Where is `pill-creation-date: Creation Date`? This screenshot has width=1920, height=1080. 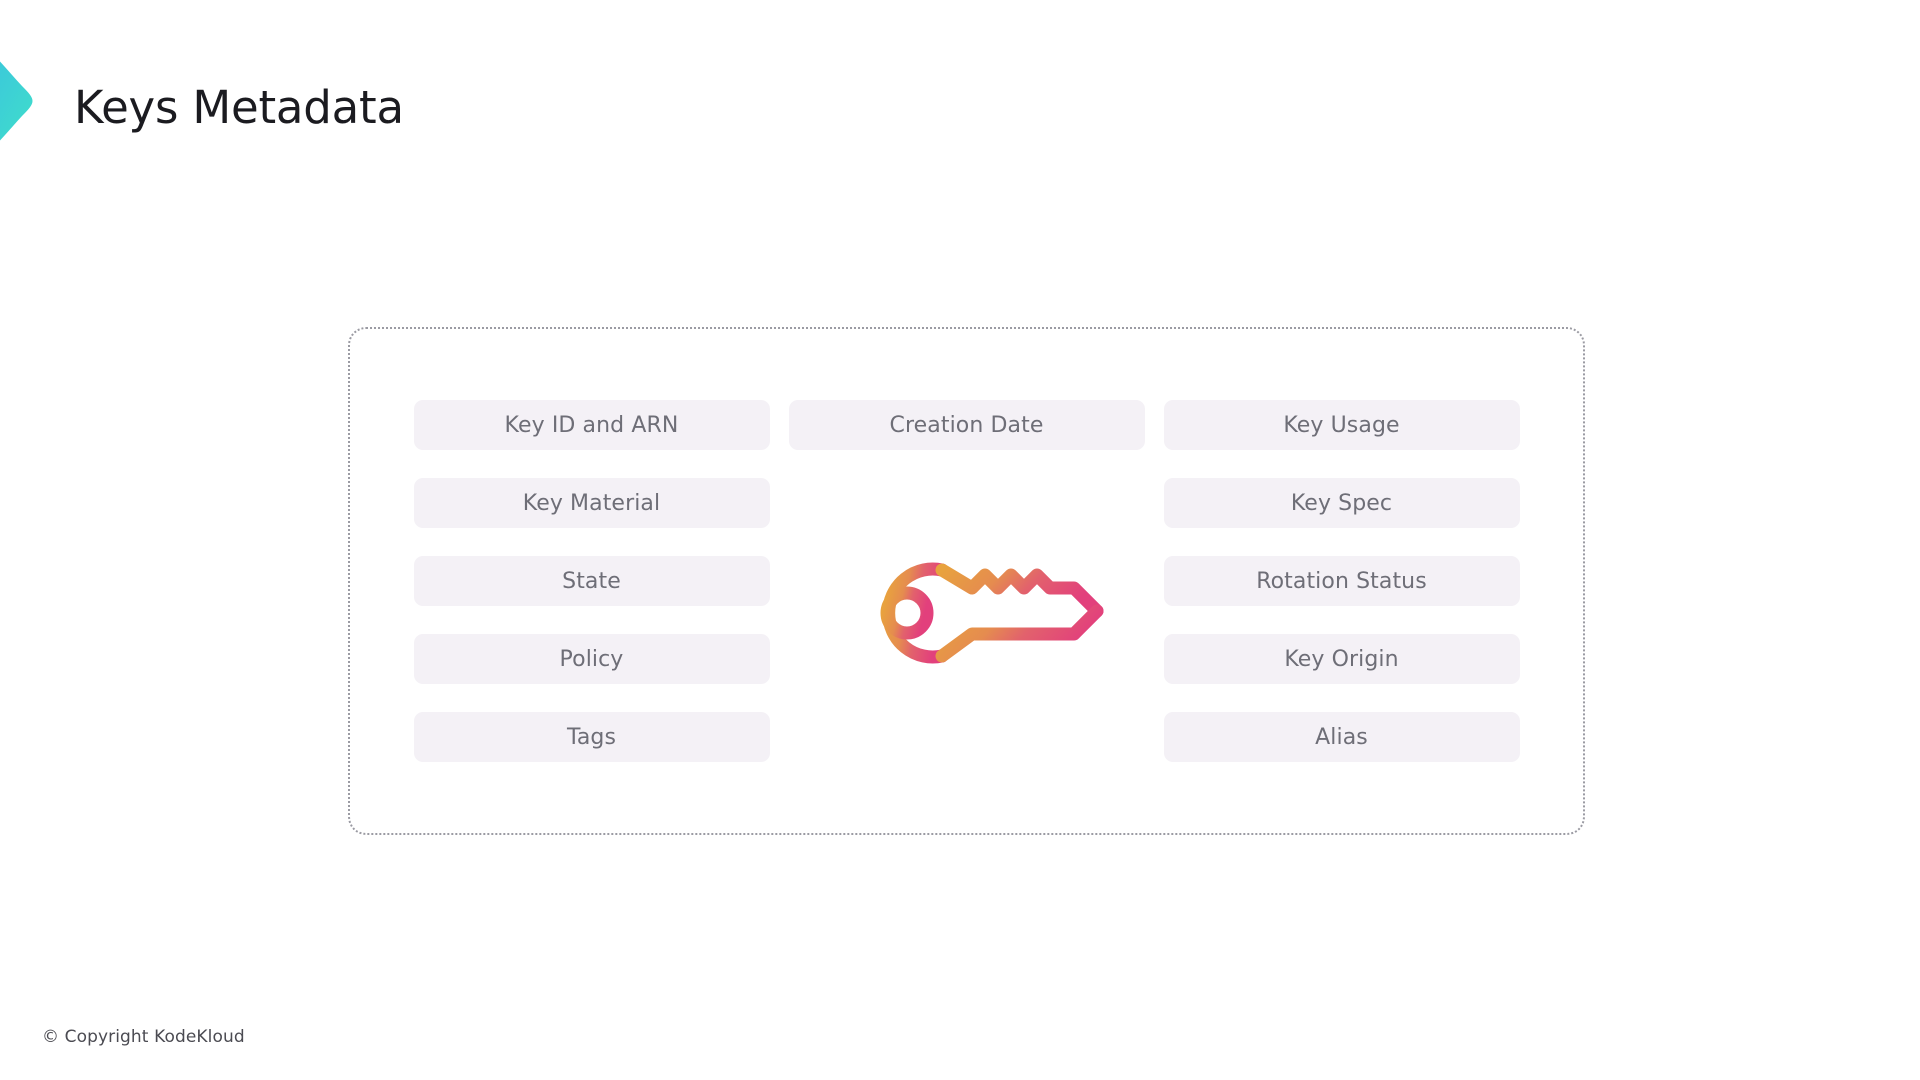 pill-creation-date: Creation Date is located at coordinates (966, 425).